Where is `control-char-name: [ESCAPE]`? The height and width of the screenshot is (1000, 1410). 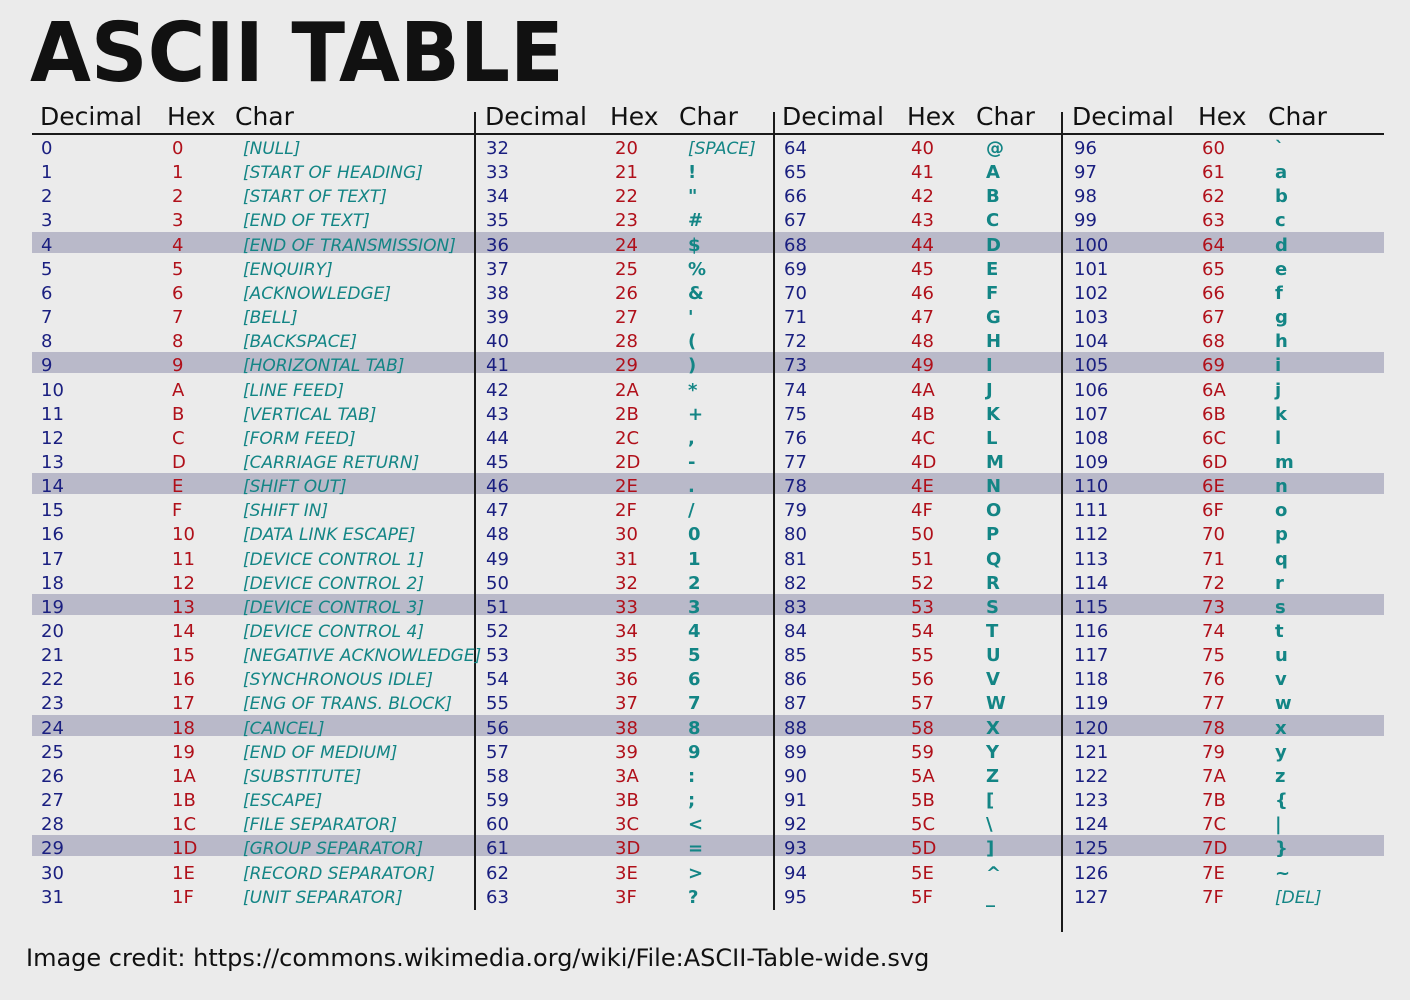 control-char-name: [ESCAPE] is located at coordinates (283, 801).